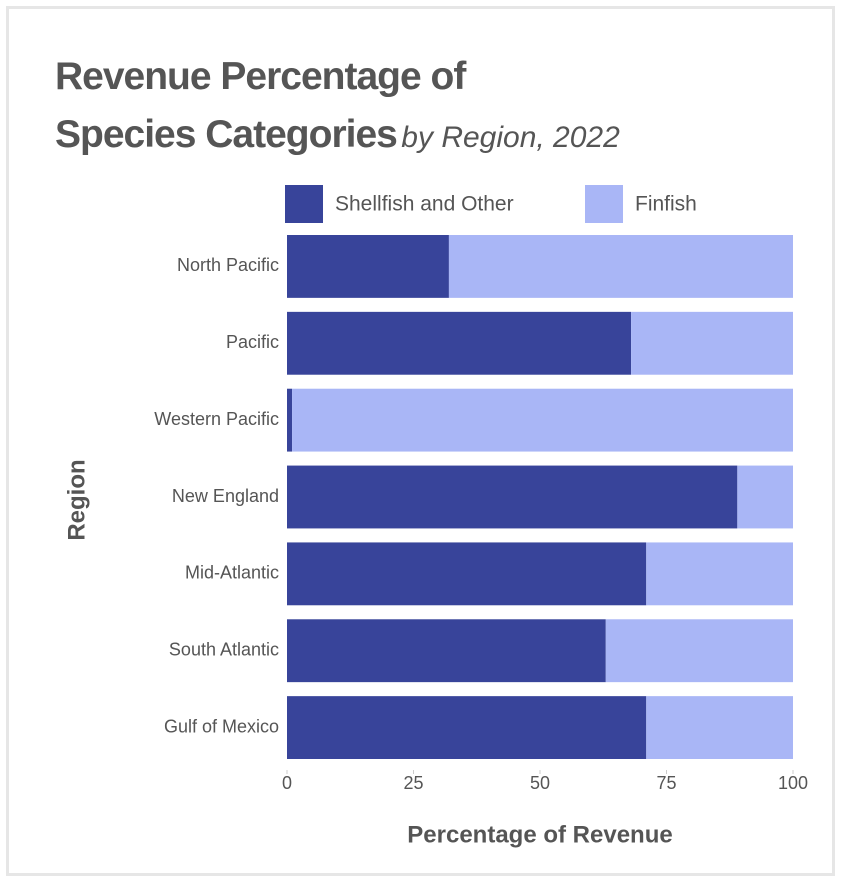  I want to click on y-tick-label: South Atlantic, so click(224, 649).